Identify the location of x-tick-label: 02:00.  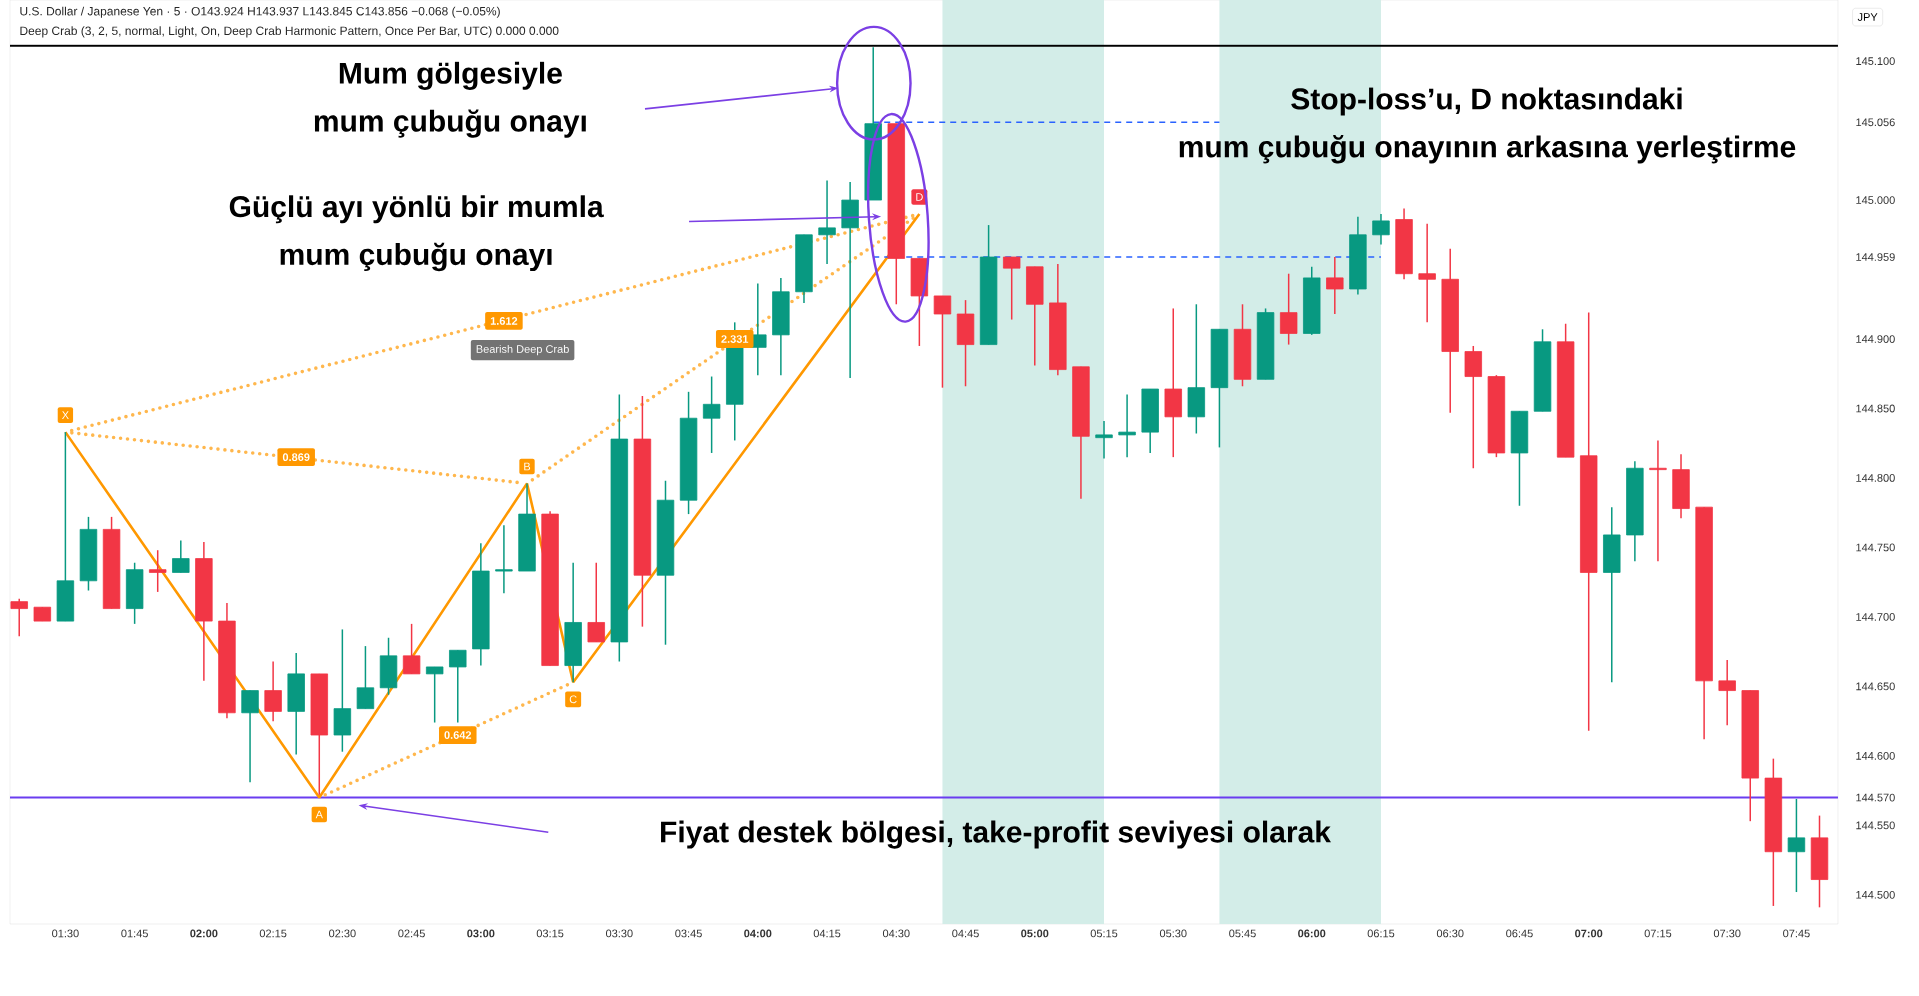
(204, 933).